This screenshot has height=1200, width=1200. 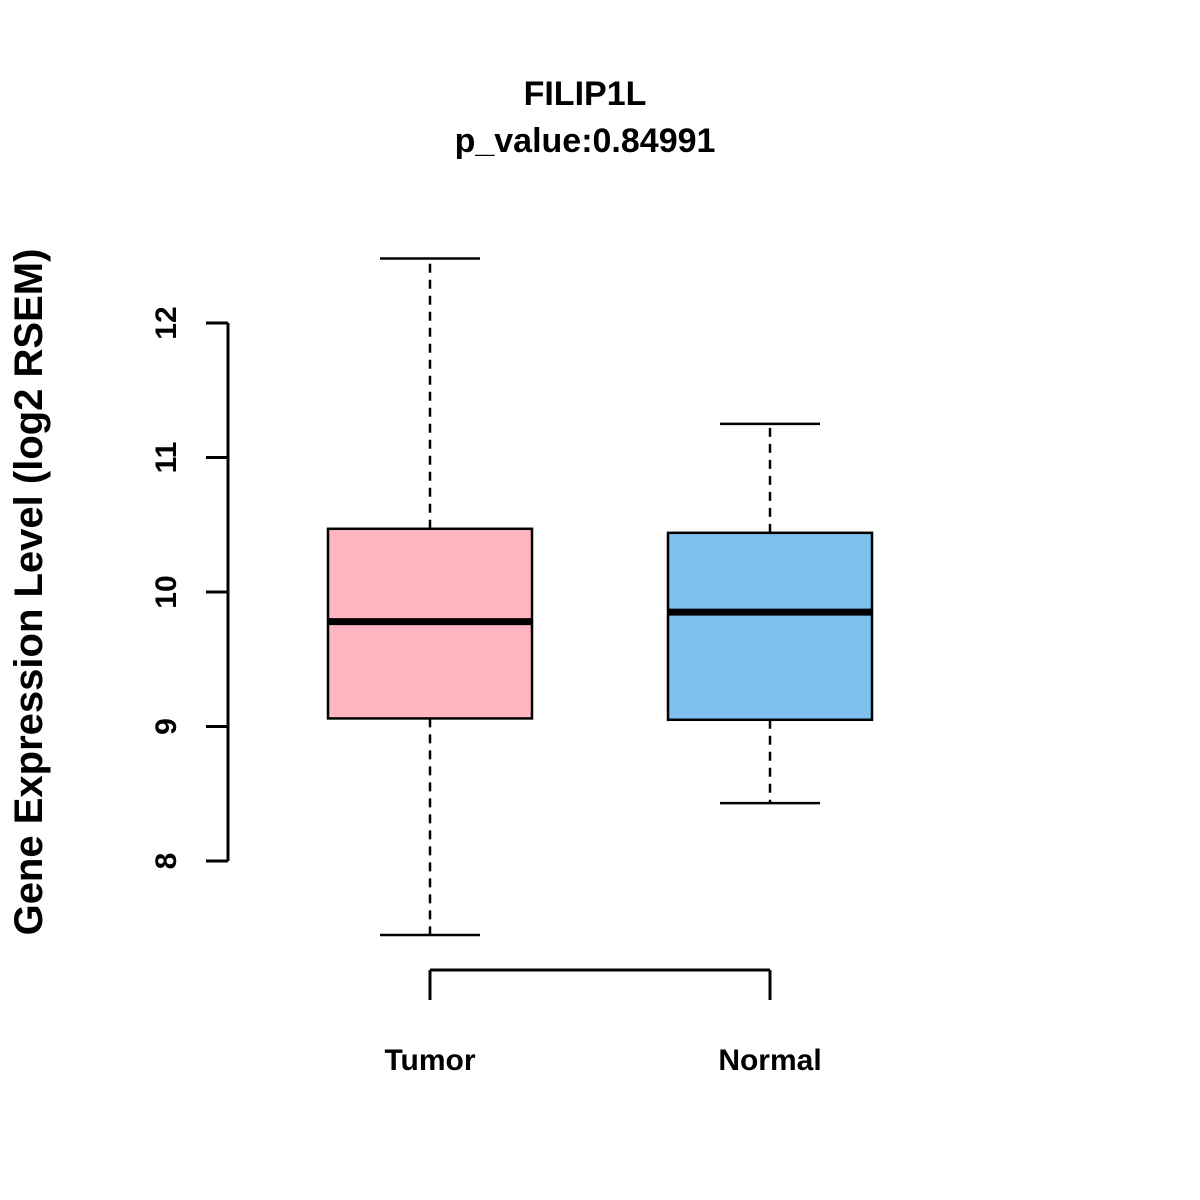 I want to click on y-tick-label: 11, so click(x=166, y=458).